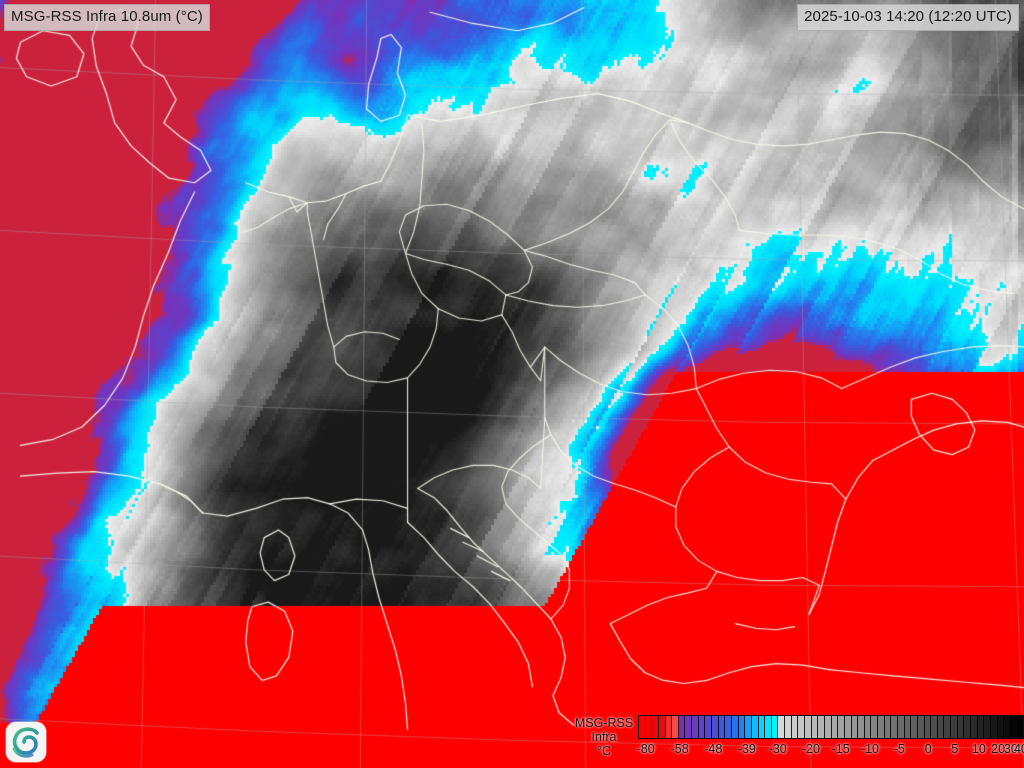 Image resolution: width=1024 pixels, height=768 pixels. What do you see at coordinates (830, 750) in the screenshot?
I see `legend-tick-labels: -80 -58 -48 -39 -30 -20 -15 -10 -5 0 5 10 203040` at bounding box center [830, 750].